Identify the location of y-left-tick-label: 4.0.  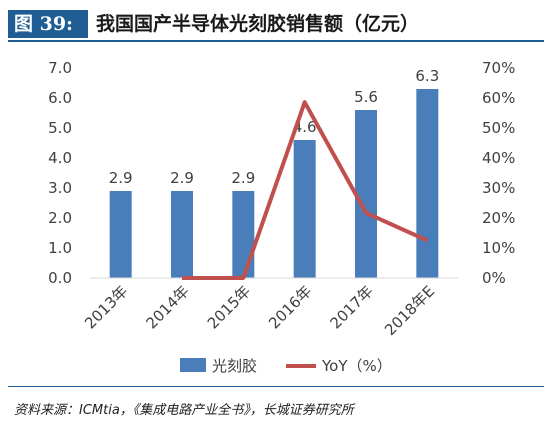
(60, 158).